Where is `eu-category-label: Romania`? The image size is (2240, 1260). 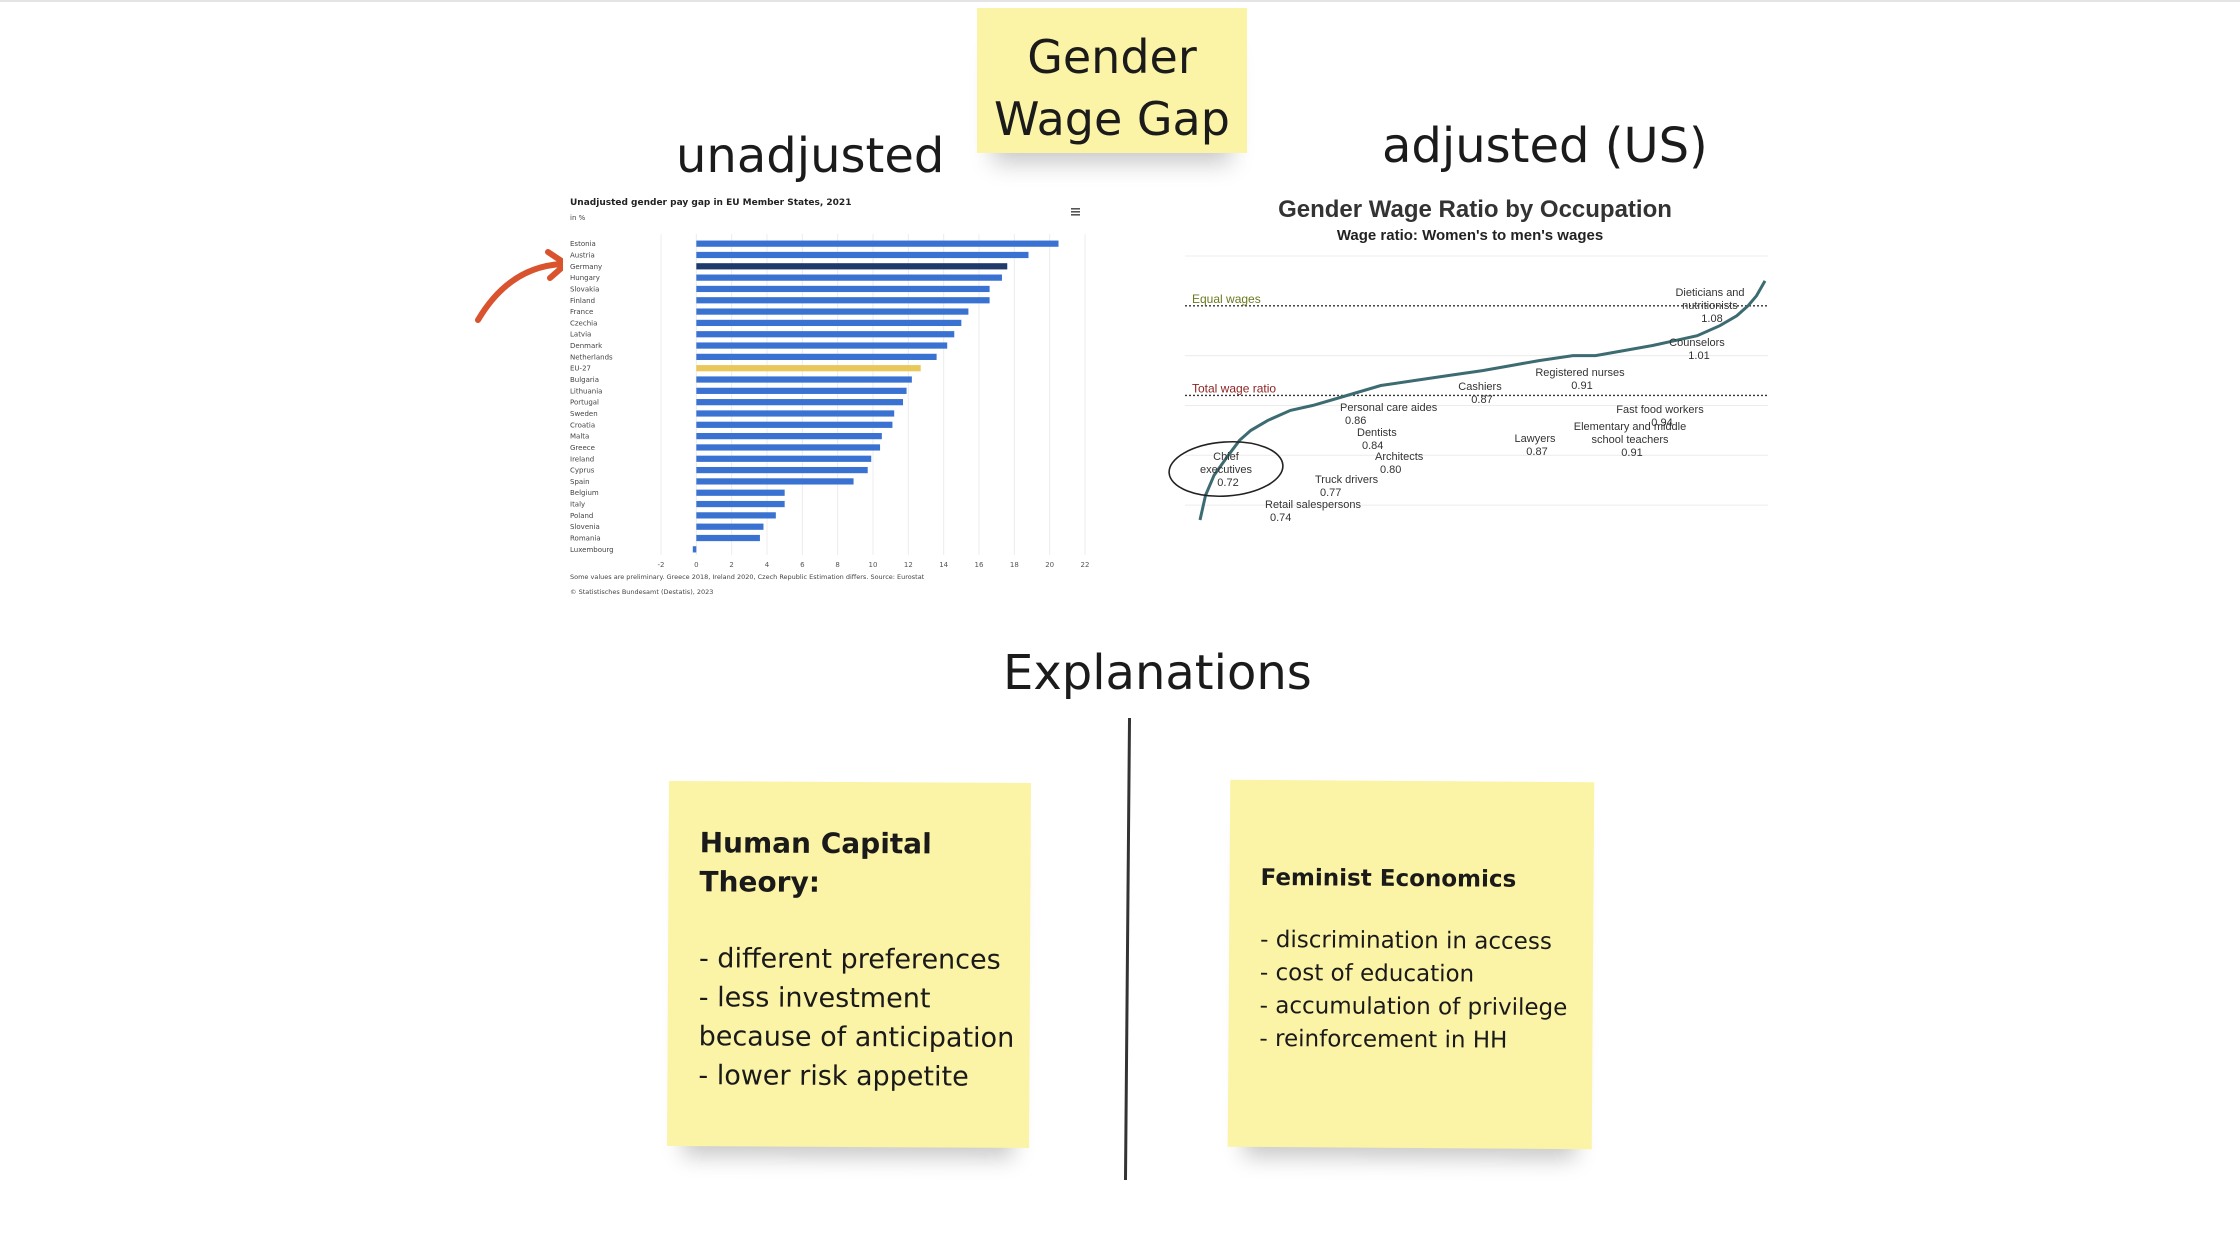 eu-category-label: Romania is located at coordinates (585, 539).